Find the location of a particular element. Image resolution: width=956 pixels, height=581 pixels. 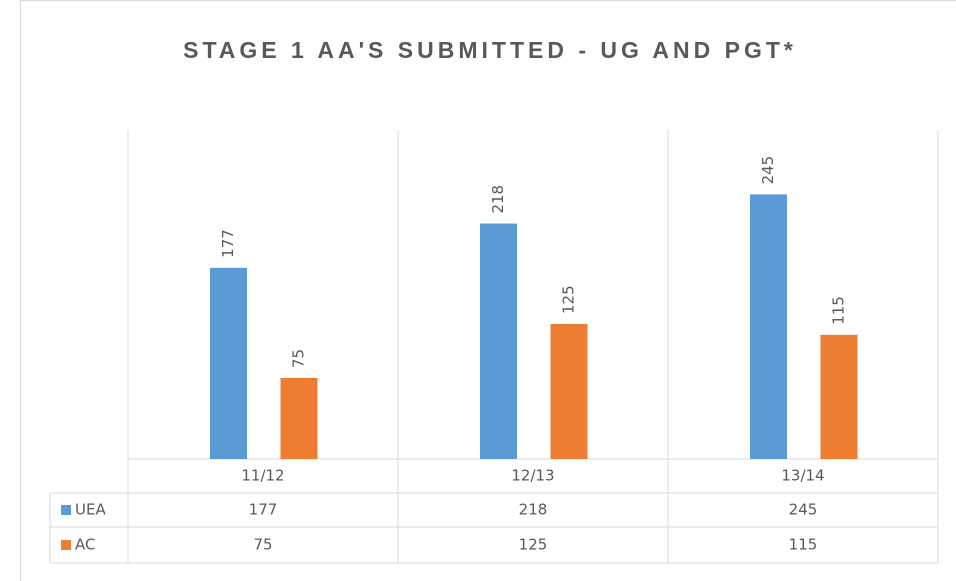

data-label: 115 is located at coordinates (839, 310).